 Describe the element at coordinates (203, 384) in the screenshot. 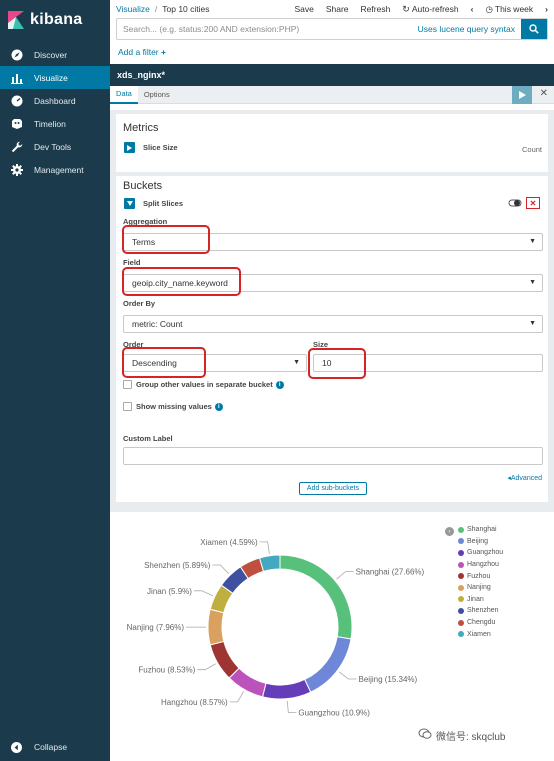

I see `group-other-checkbox-row: Group other values in separate bucket i` at that location.